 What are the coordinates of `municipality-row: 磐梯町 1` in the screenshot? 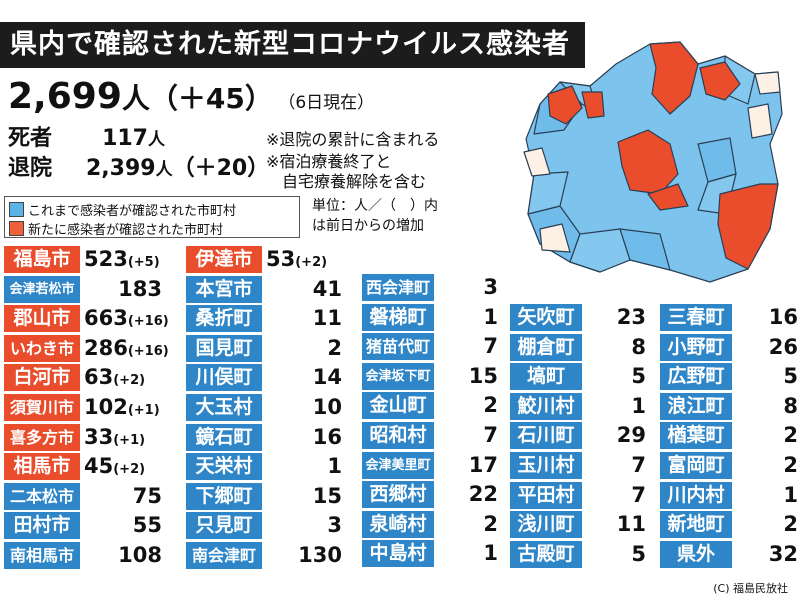 It's located at (432, 317).